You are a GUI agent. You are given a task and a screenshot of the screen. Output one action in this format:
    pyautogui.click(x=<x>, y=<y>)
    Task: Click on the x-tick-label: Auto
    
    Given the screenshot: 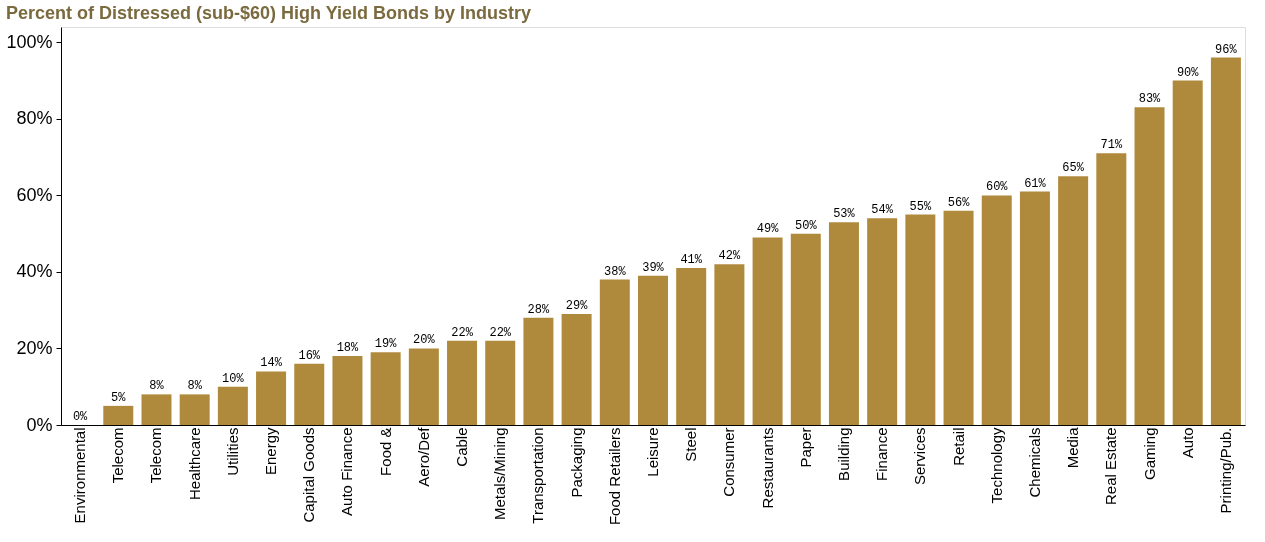 What is the action you would take?
    pyautogui.click(x=1187, y=443)
    